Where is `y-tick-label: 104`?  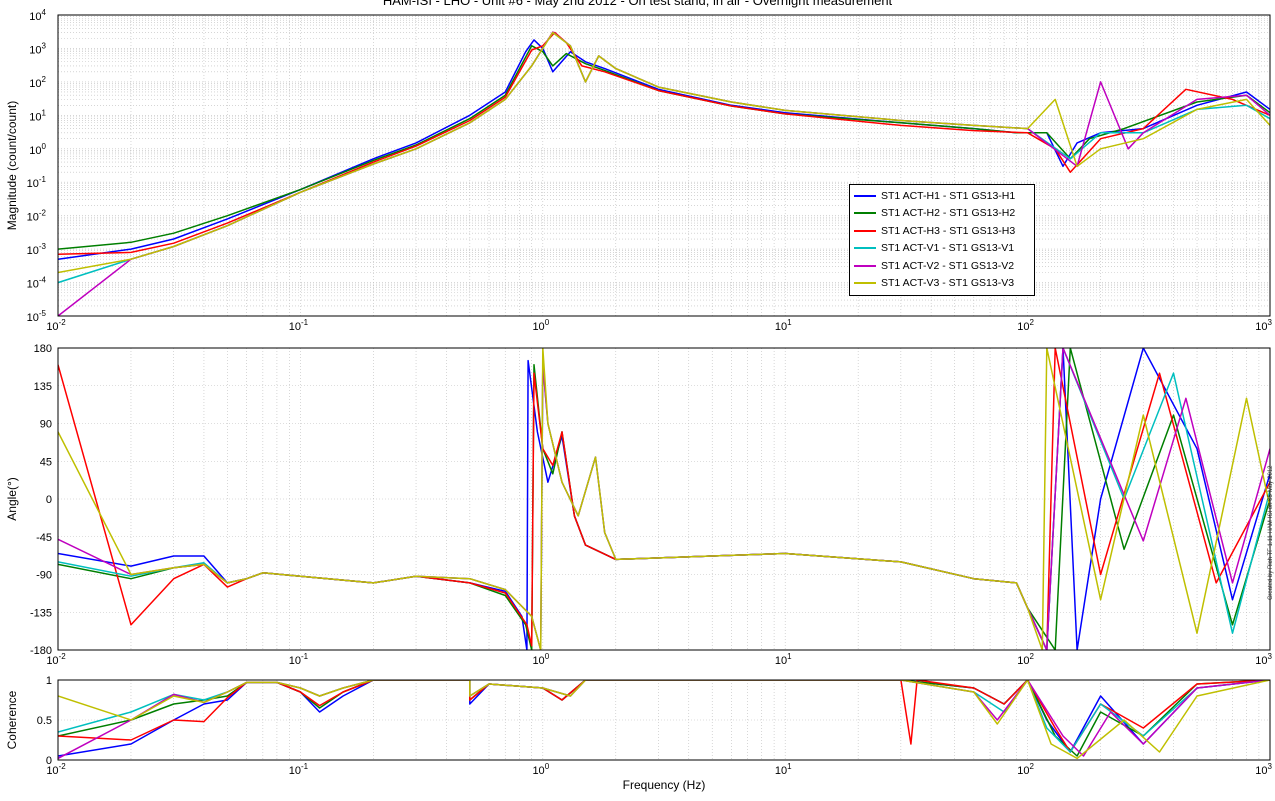 y-tick-label: 104 is located at coordinates (37, 15).